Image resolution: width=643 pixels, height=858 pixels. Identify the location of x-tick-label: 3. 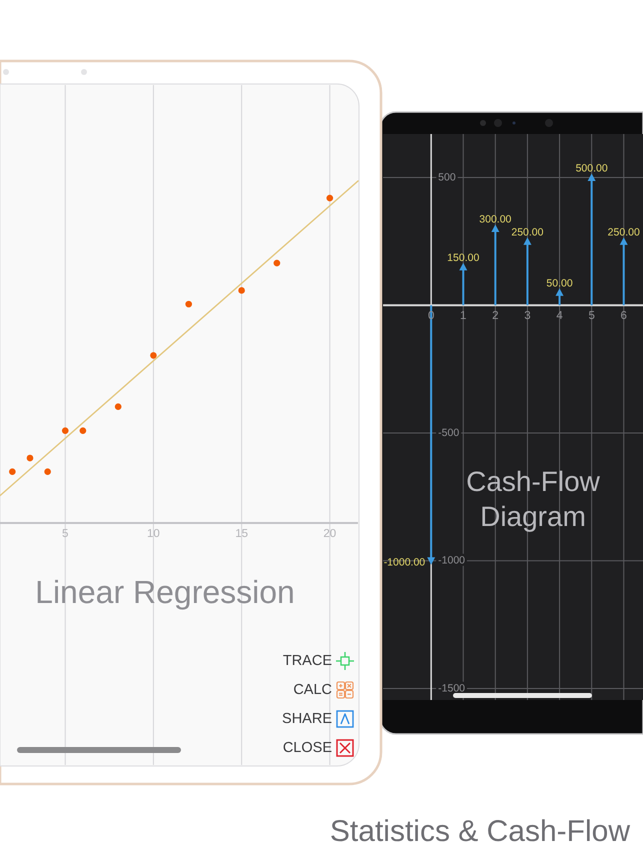
(527, 316).